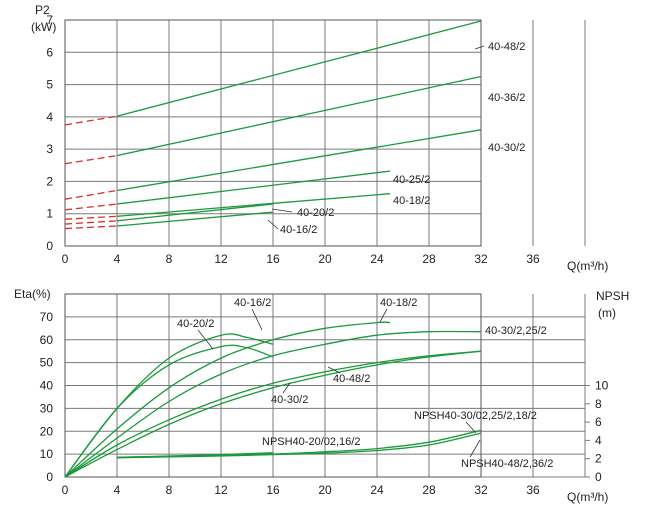  I want to click on eta-y-tick: 60, so click(47, 340).